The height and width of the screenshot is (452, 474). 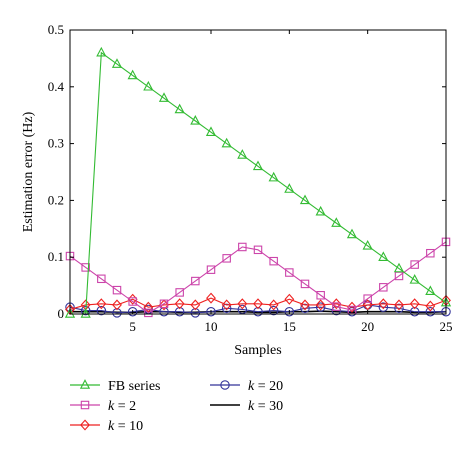 What do you see at coordinates (132, 326) in the screenshot?
I see `x-tick-label: 5` at bounding box center [132, 326].